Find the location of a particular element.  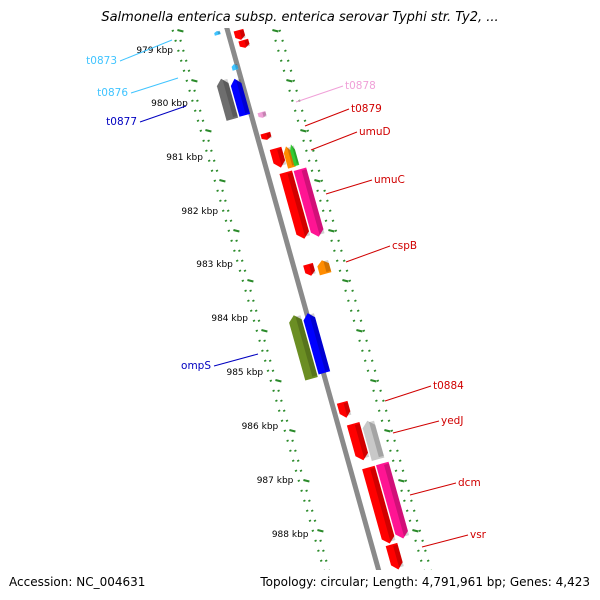

kbp-label: 985 kbp is located at coordinates (244, 373).